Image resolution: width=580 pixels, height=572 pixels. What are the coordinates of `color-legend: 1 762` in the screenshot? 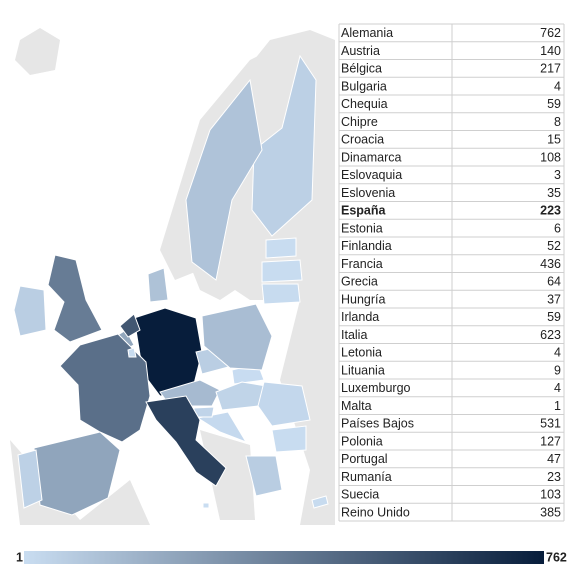 It's located at (291, 557).